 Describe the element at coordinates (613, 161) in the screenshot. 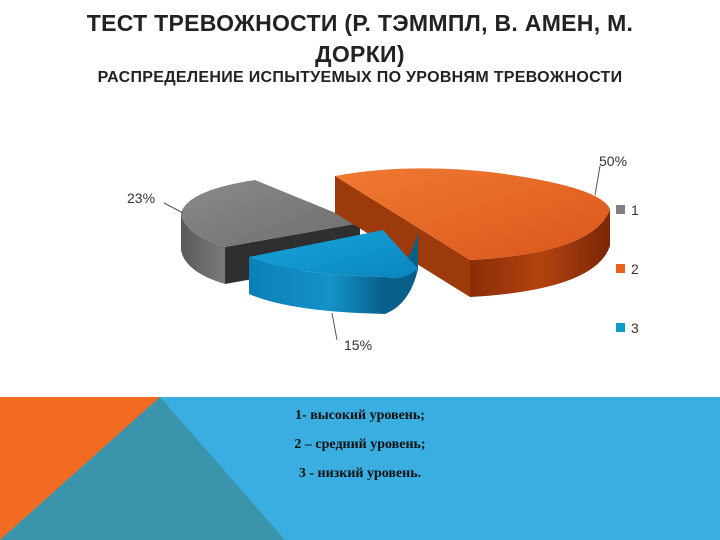

I see `data-label-2: 50%` at that location.